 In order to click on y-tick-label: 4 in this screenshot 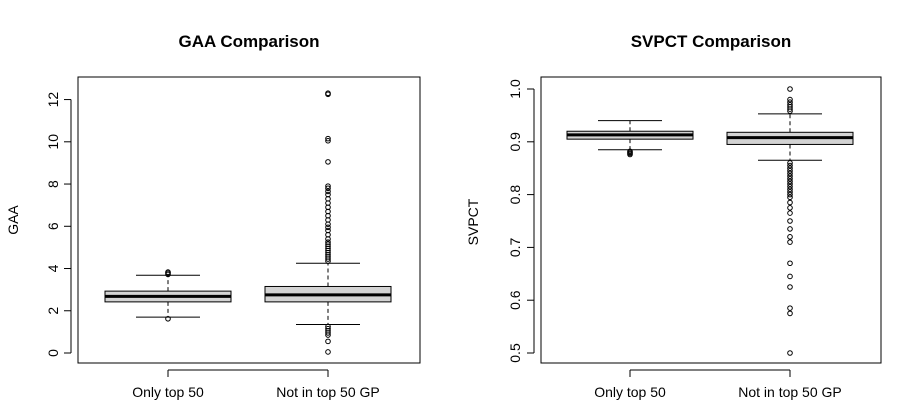, I will do `click(53, 268)`.